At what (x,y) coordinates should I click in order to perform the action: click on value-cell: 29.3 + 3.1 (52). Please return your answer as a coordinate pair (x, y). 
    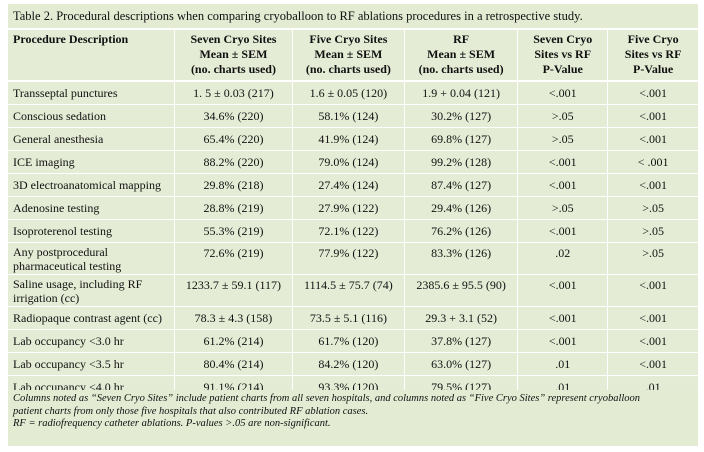
    Looking at the image, I should click on (461, 318).